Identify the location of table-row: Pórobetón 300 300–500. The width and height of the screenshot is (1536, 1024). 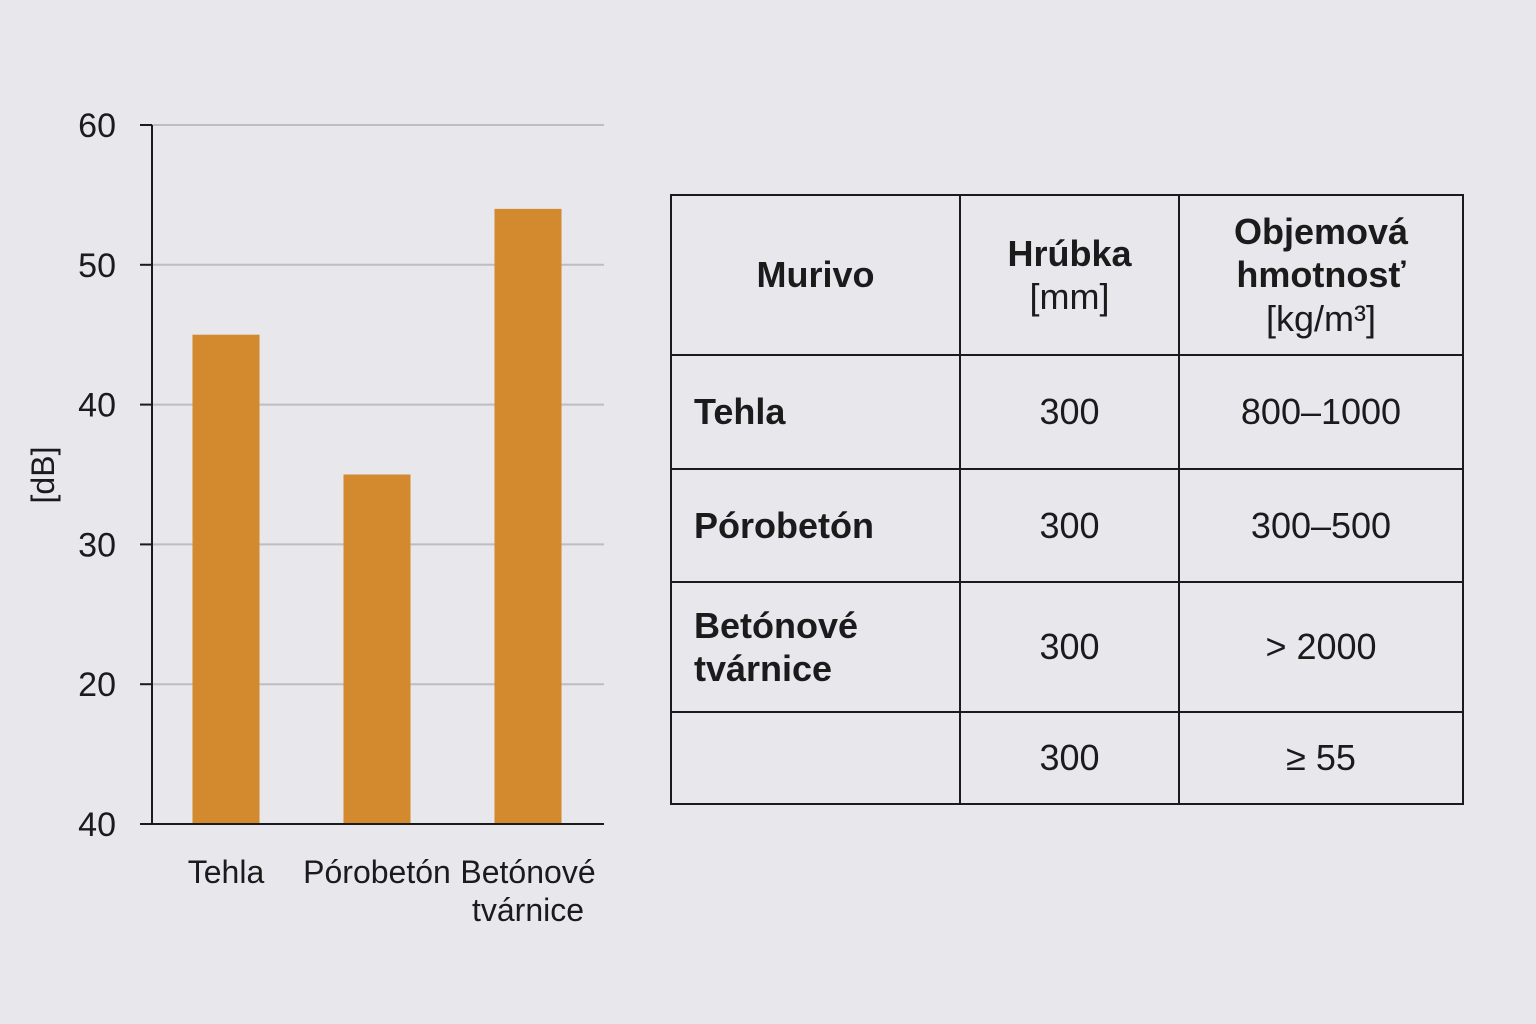
(1067, 525).